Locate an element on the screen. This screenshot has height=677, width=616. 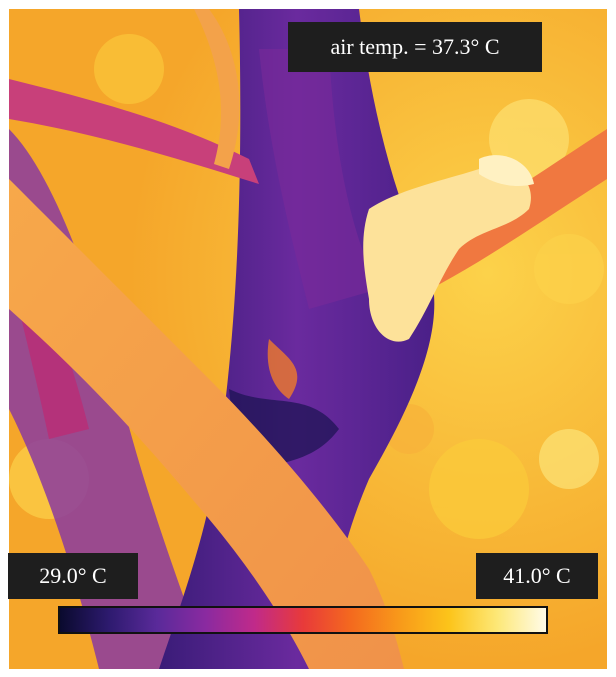
scale-max-label: 41.0° C is located at coordinates (537, 576).